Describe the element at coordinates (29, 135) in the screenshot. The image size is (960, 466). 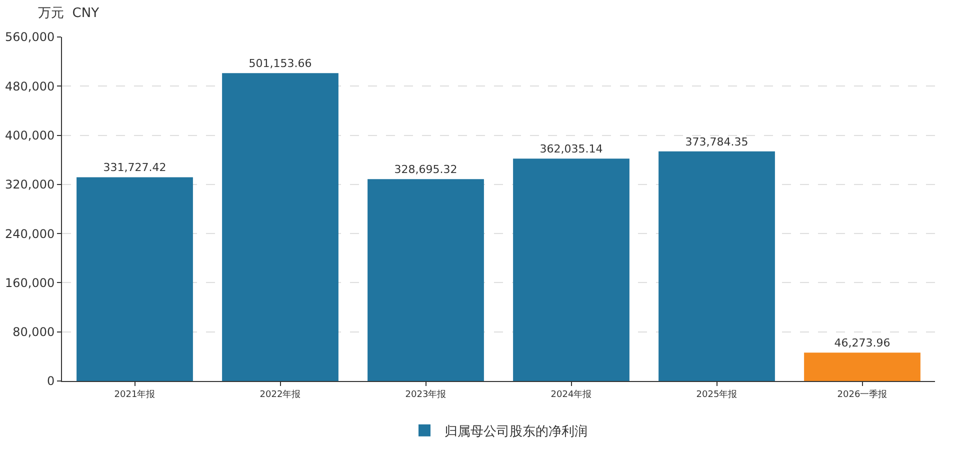
I see `y-tick-label: 400,000` at that location.